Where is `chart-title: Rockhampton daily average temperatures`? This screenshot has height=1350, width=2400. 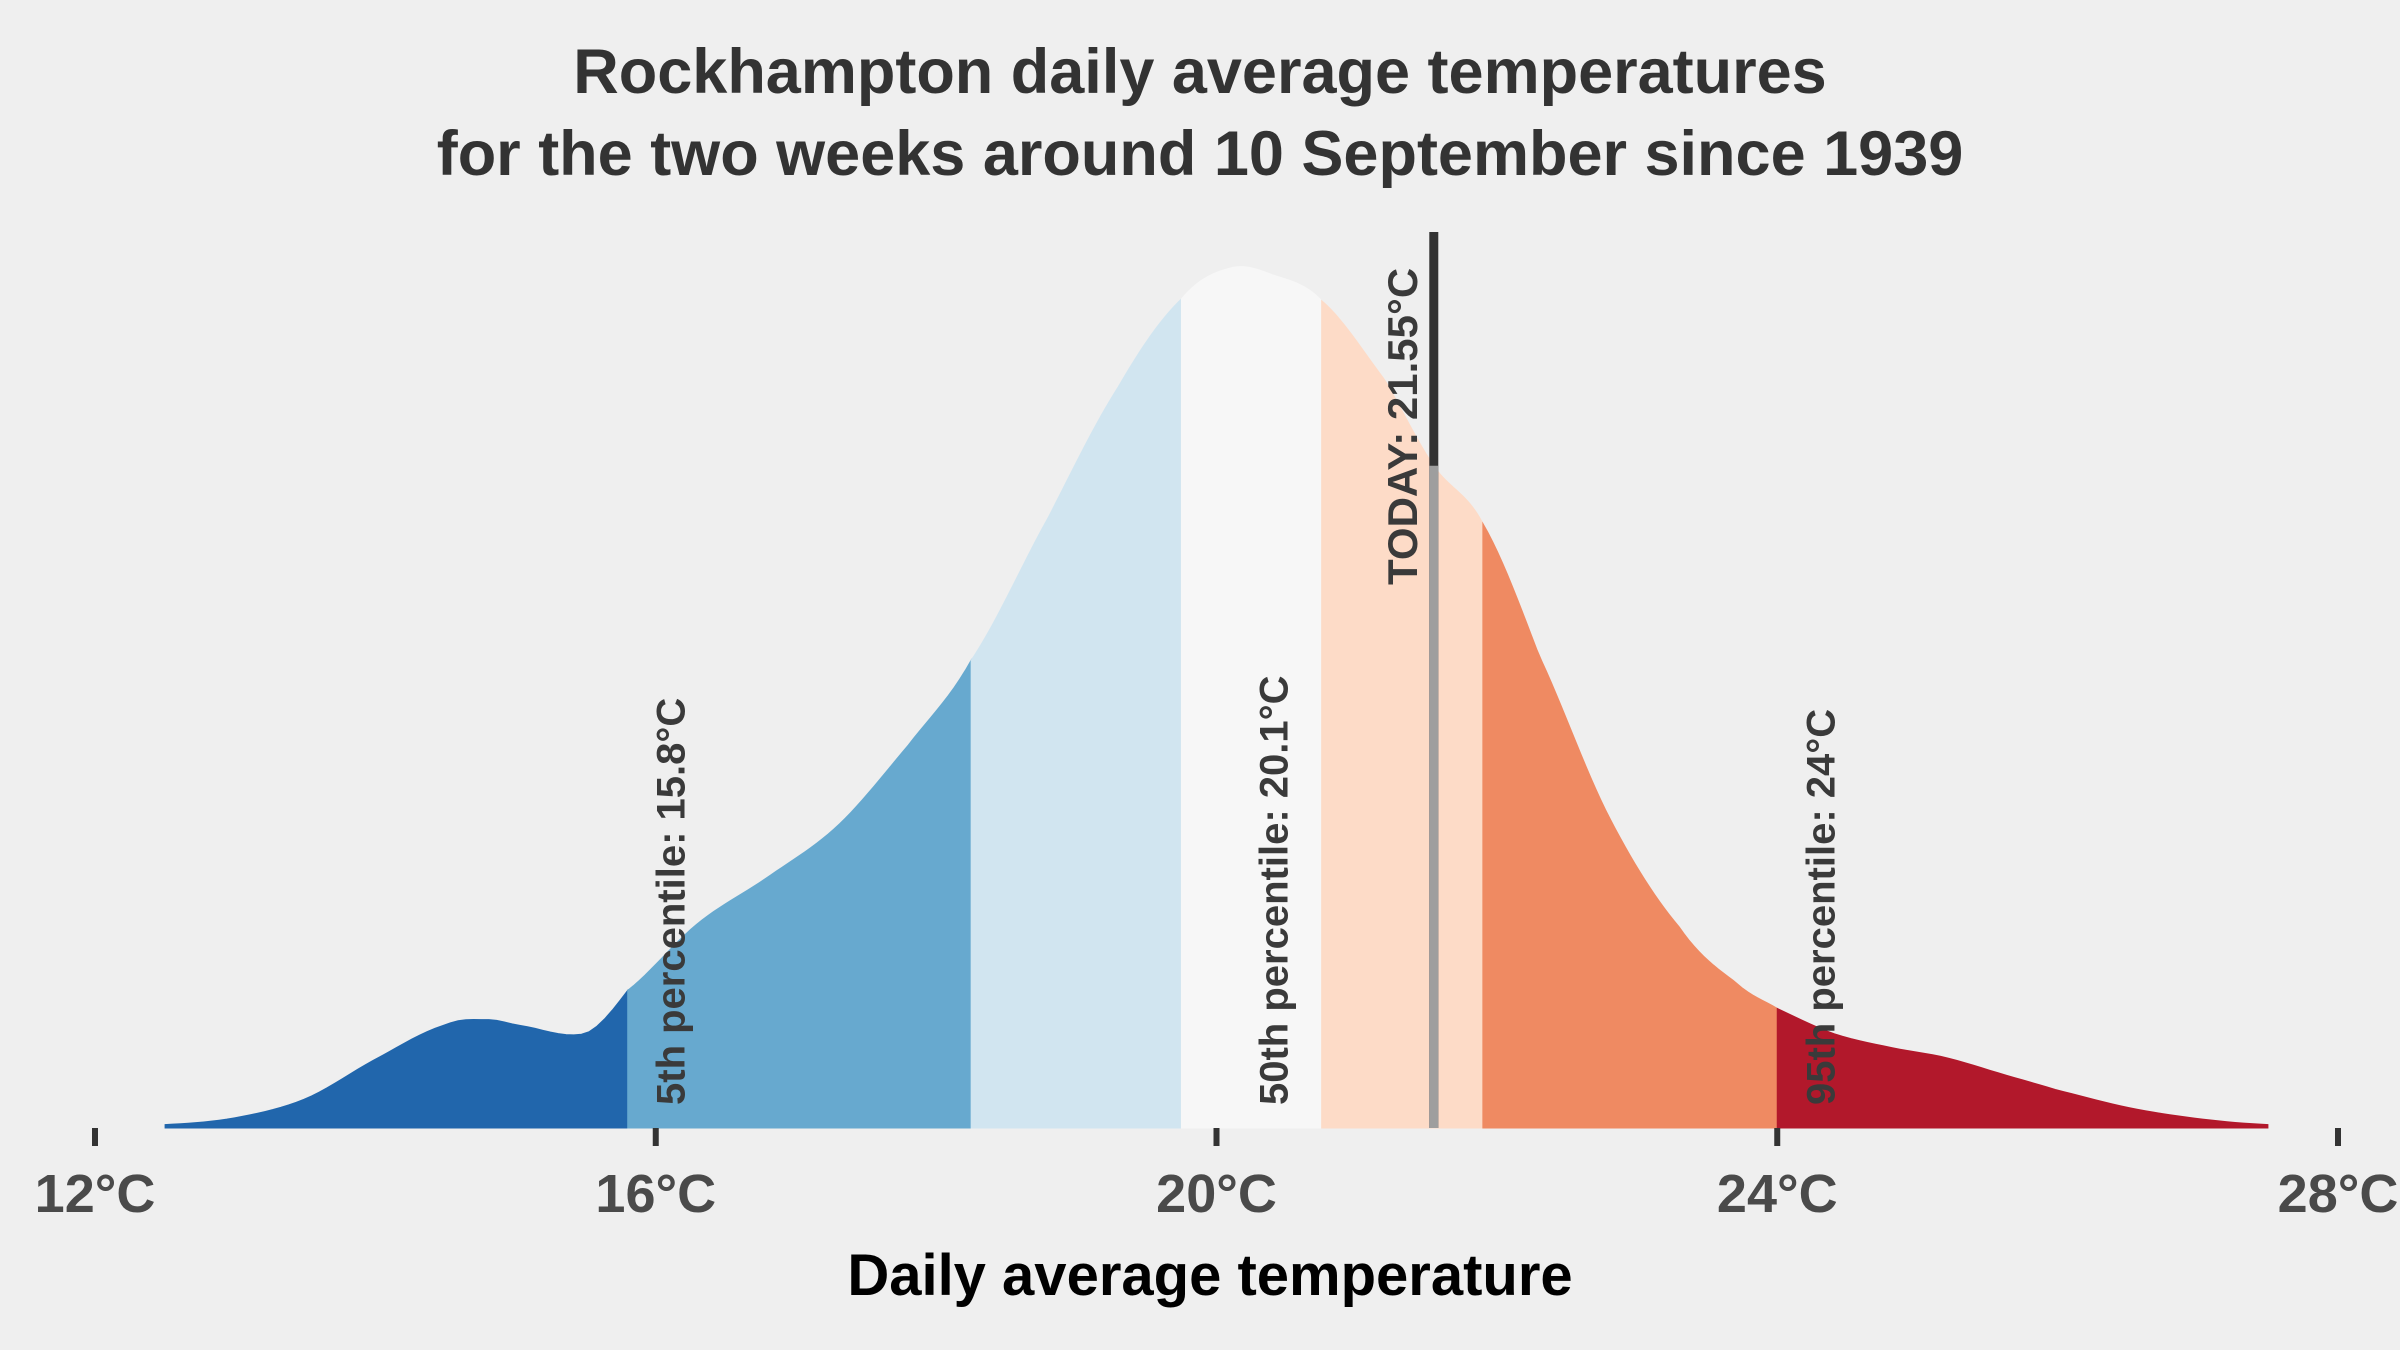
chart-title: Rockhampton daily average temperatures is located at coordinates (1199, 72).